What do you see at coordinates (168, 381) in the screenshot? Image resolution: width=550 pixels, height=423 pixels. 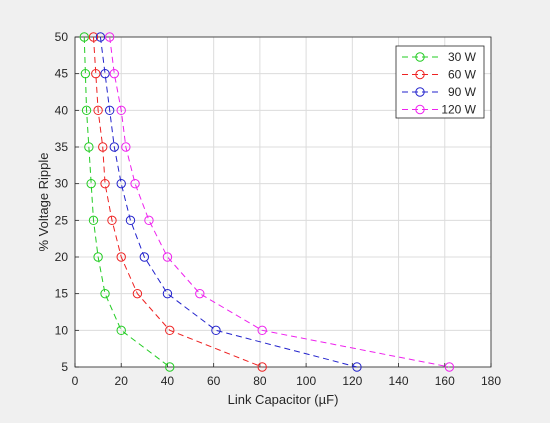 I see `x-tick-label: 40` at bounding box center [168, 381].